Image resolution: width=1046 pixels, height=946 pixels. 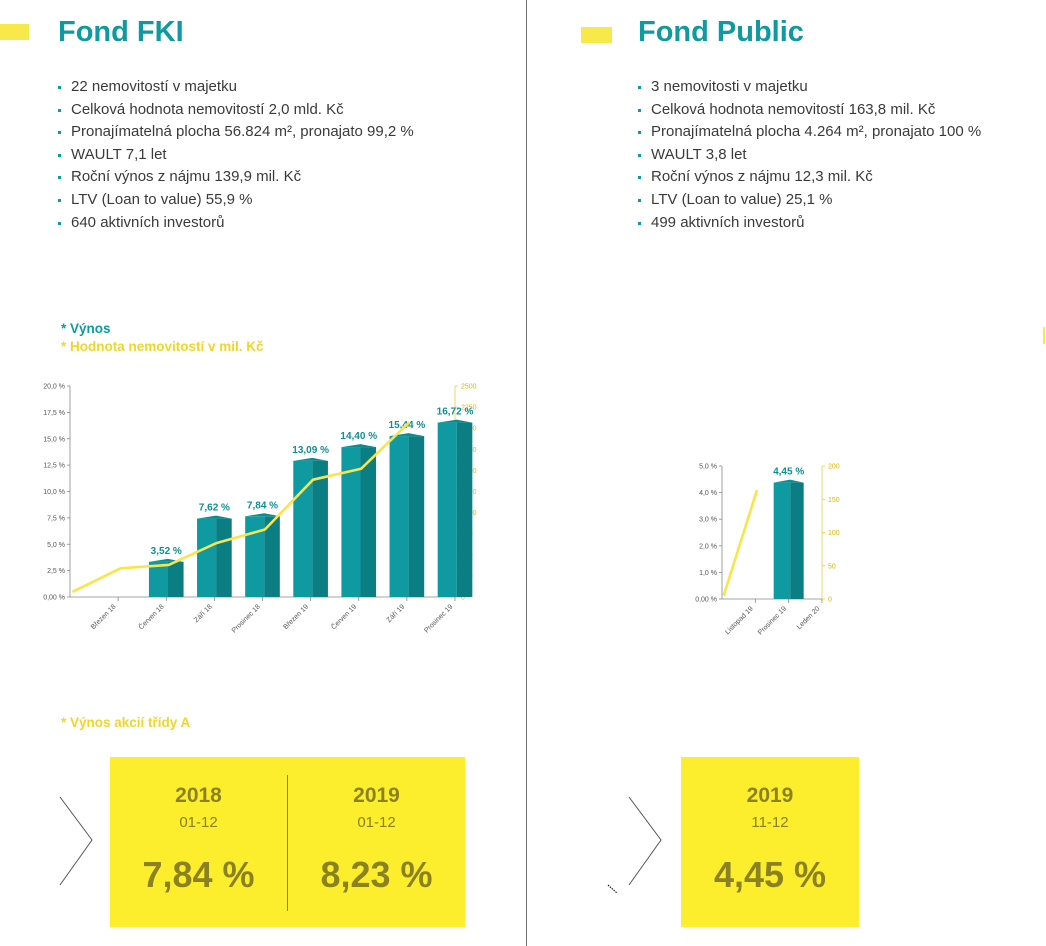 What do you see at coordinates (770, 822) in the screenshot?
I see `return-period: 11-12` at bounding box center [770, 822].